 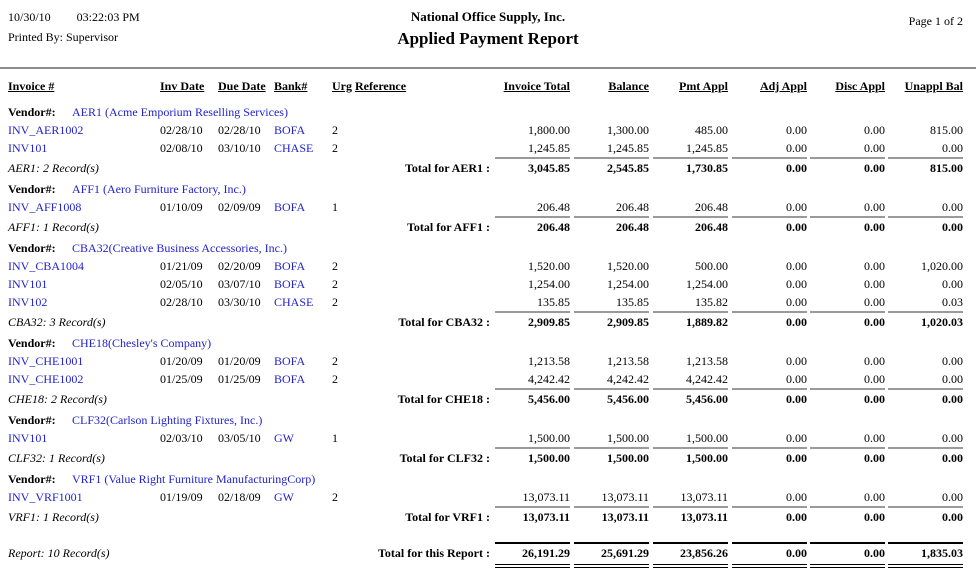 What do you see at coordinates (447, 168) in the screenshot?
I see `group-total-label: Total for AER1 :` at bounding box center [447, 168].